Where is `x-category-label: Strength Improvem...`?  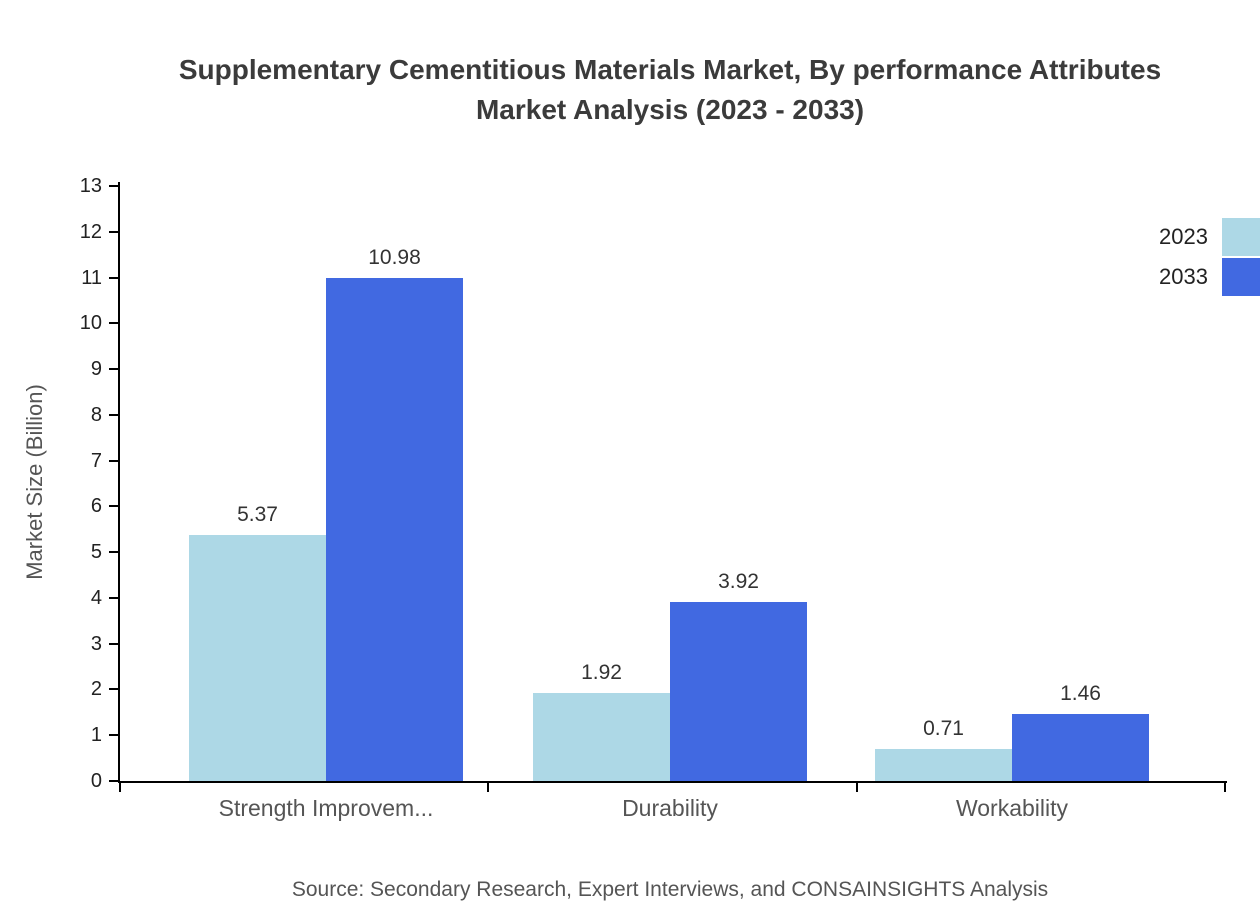
x-category-label: Strength Improvem... is located at coordinates (326, 808).